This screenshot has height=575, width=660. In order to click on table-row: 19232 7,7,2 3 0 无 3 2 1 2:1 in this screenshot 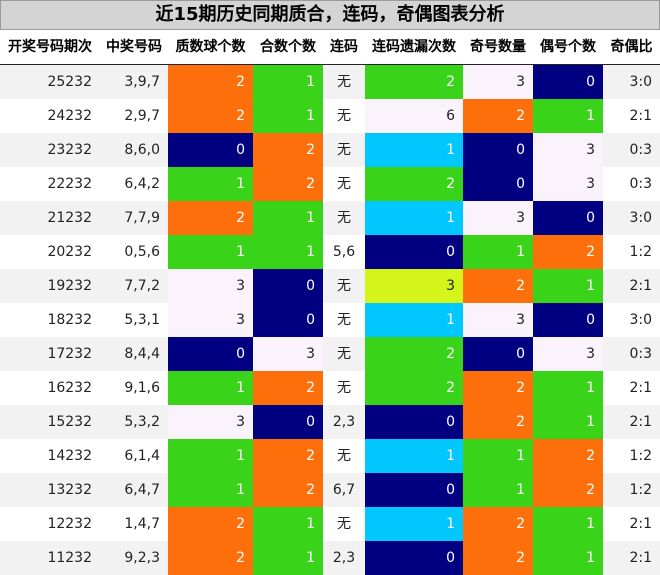, I will do `click(330, 286)`.